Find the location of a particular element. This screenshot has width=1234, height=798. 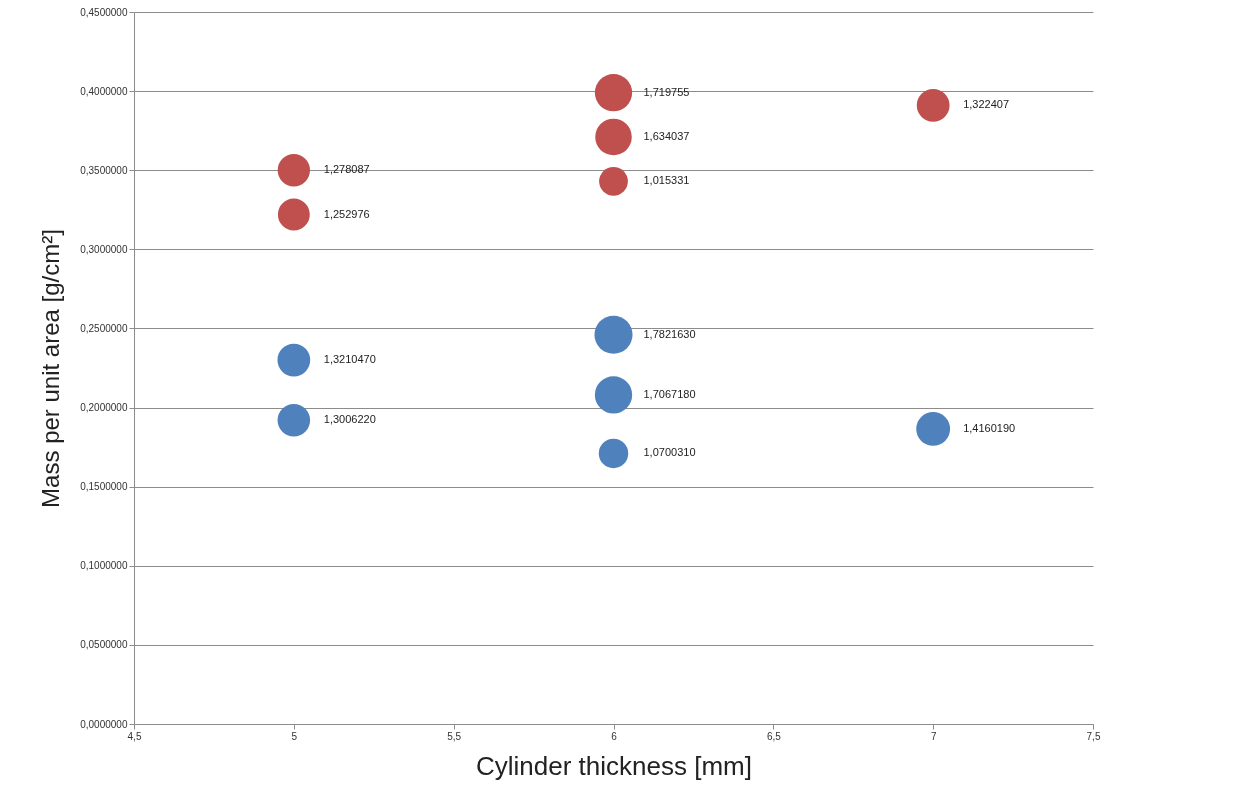

x-tick-label: 6 is located at coordinates (614, 736).